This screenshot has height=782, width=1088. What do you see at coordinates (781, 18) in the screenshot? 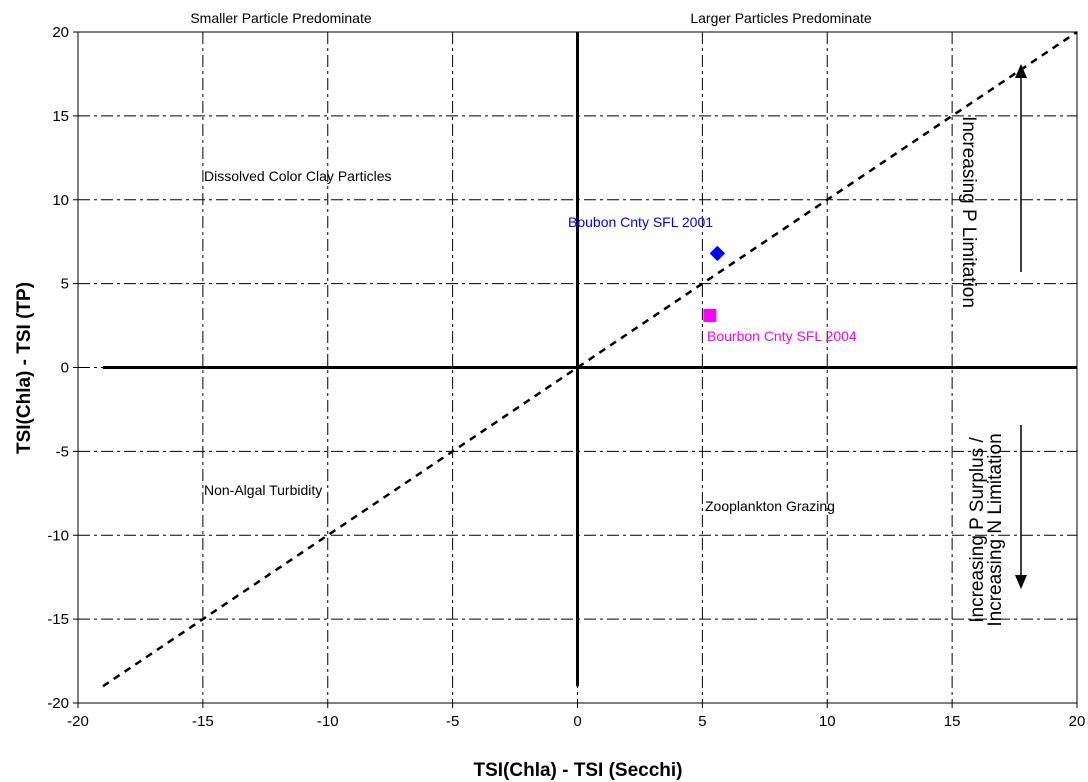
I see `top-right-note: Larger Particles Predominate` at bounding box center [781, 18].